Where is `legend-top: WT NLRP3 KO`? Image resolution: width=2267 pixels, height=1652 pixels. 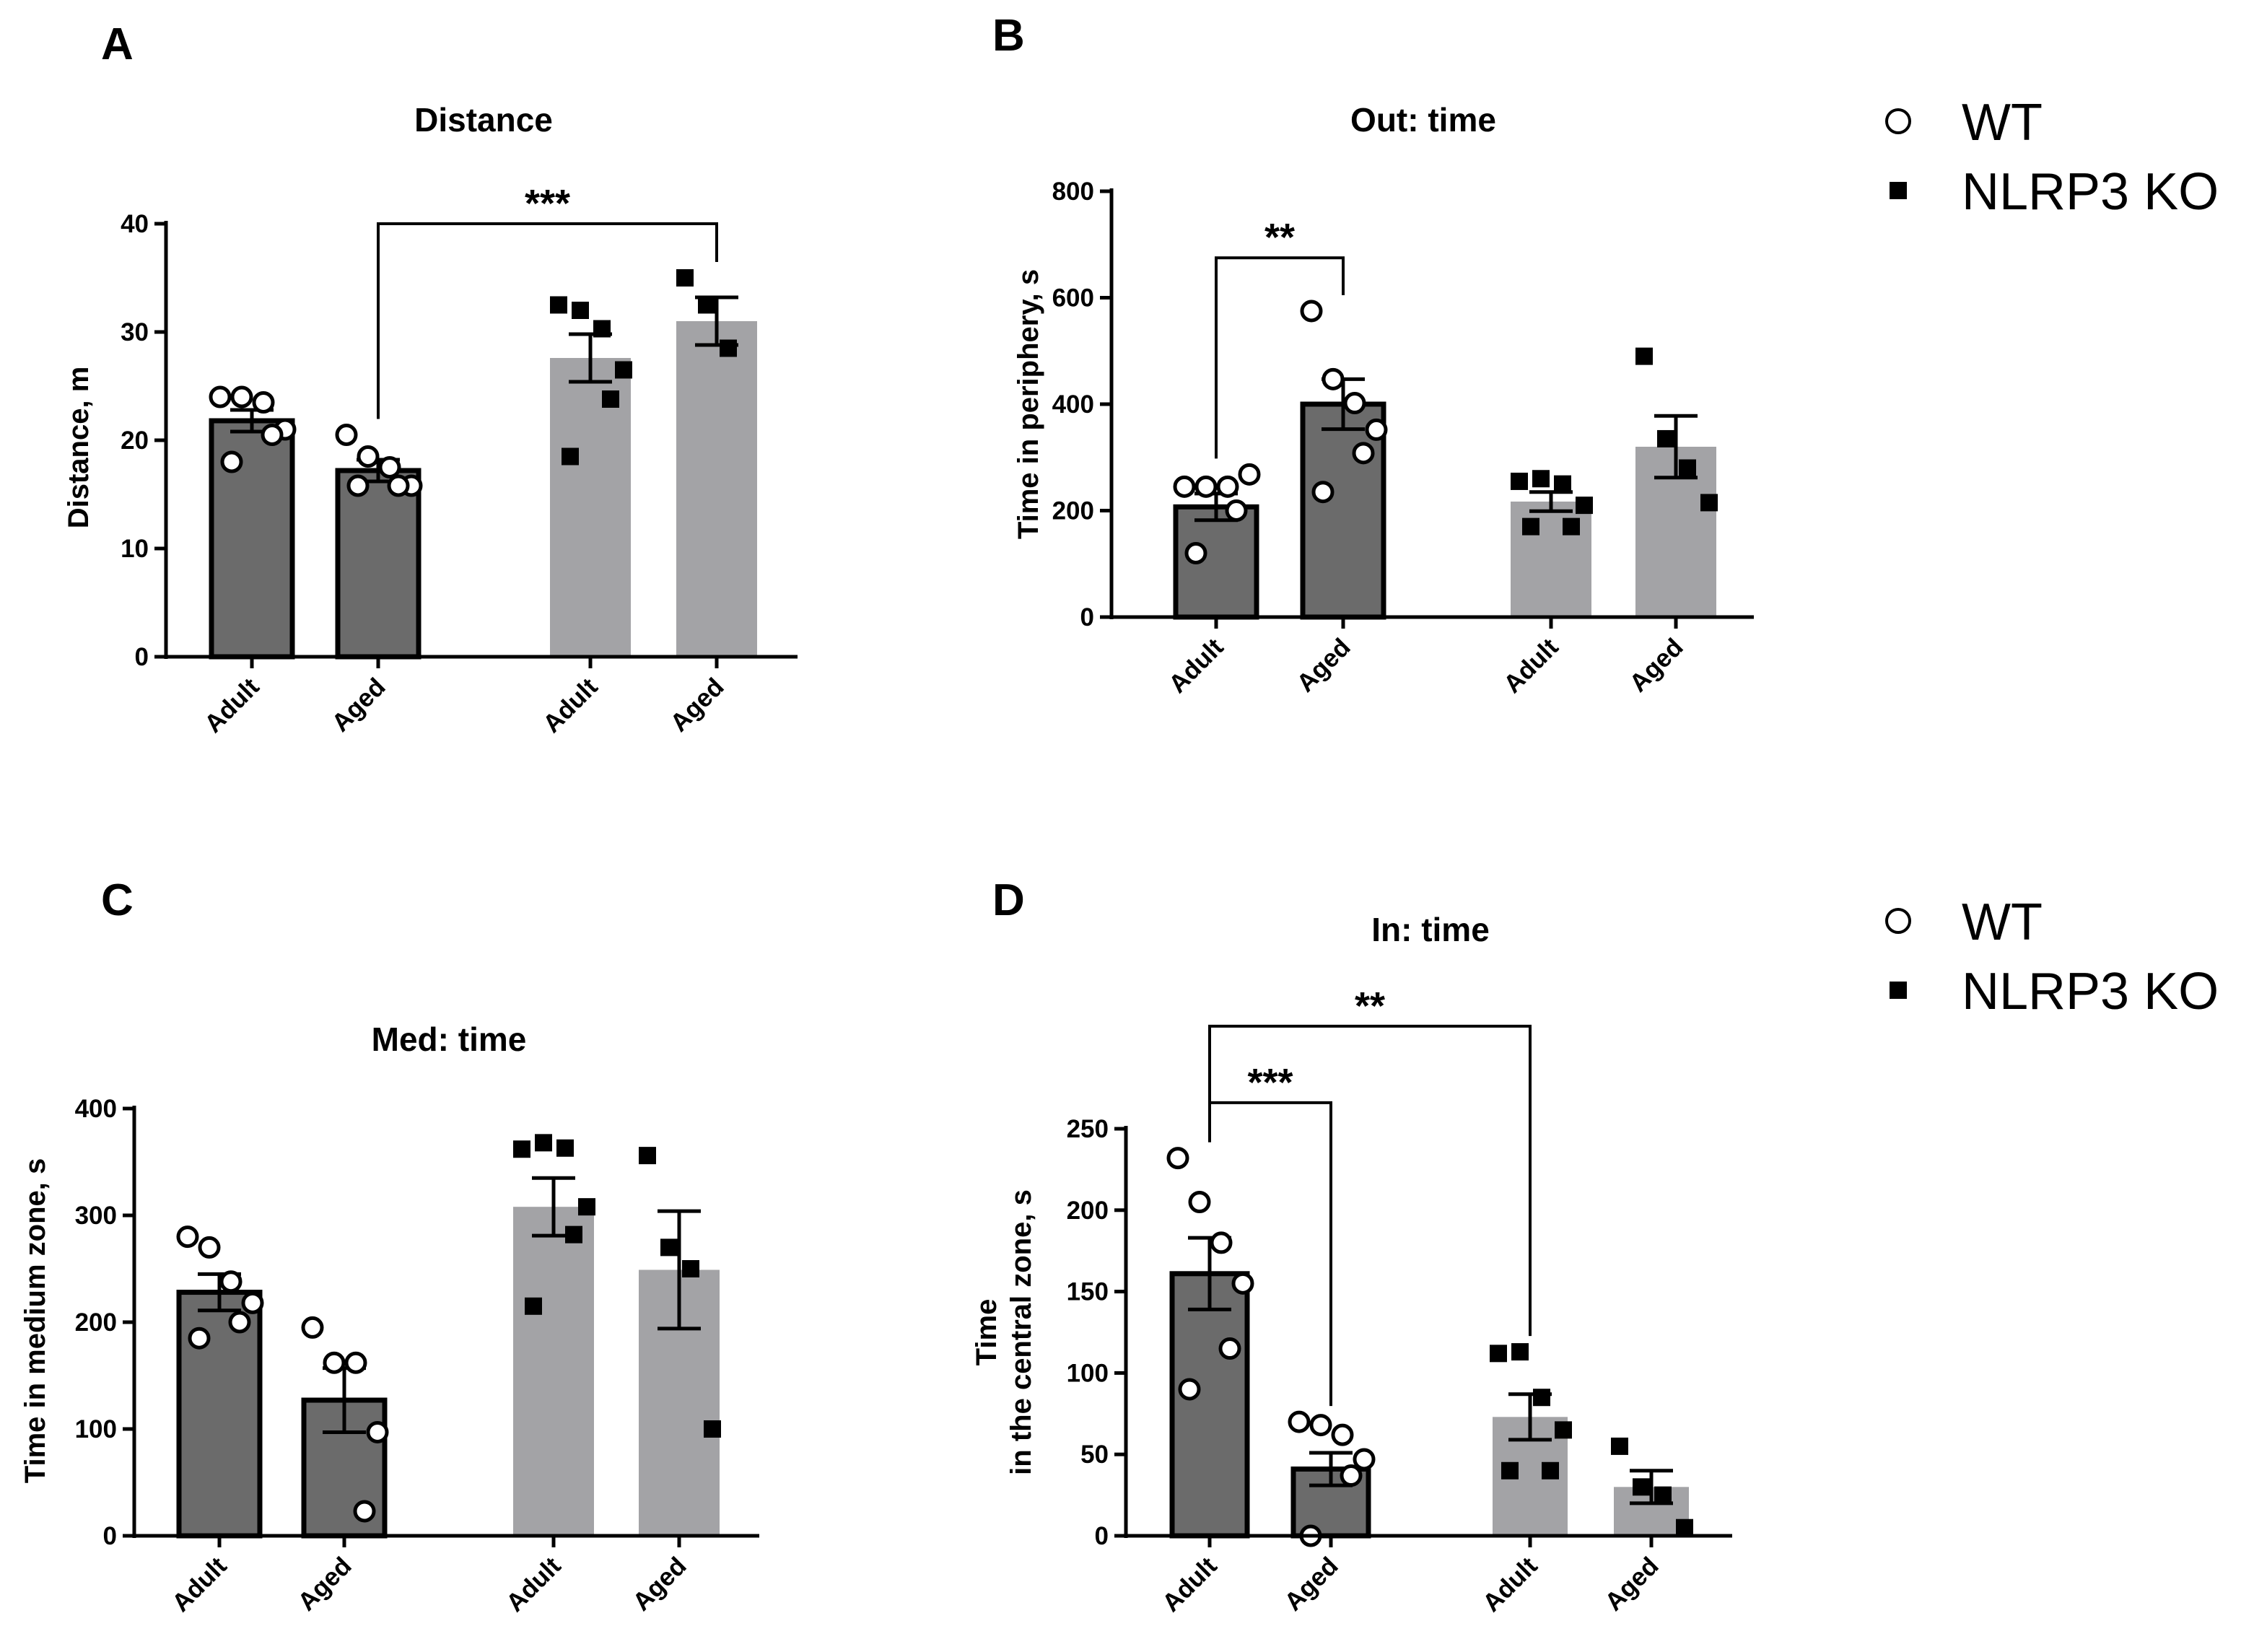 legend-top: WT NLRP3 KO is located at coordinates (2052, 157).